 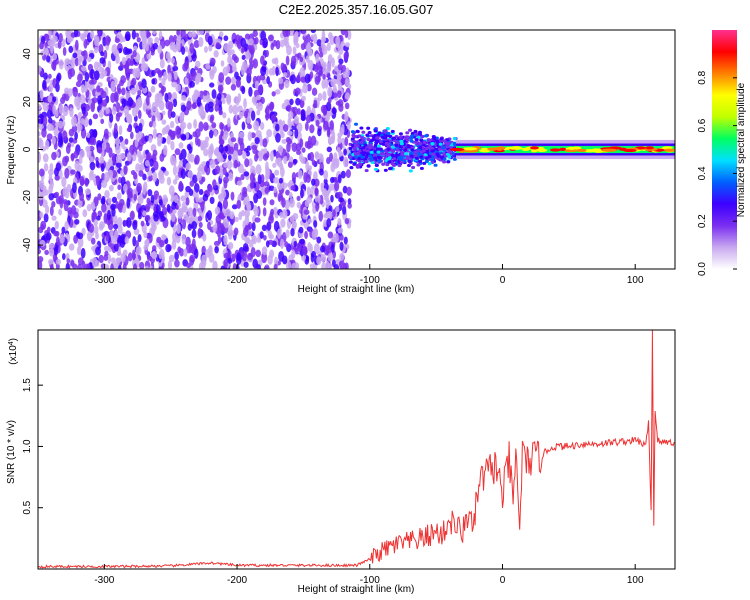 I want to click on heatmap-peak, so click(x=534, y=151).